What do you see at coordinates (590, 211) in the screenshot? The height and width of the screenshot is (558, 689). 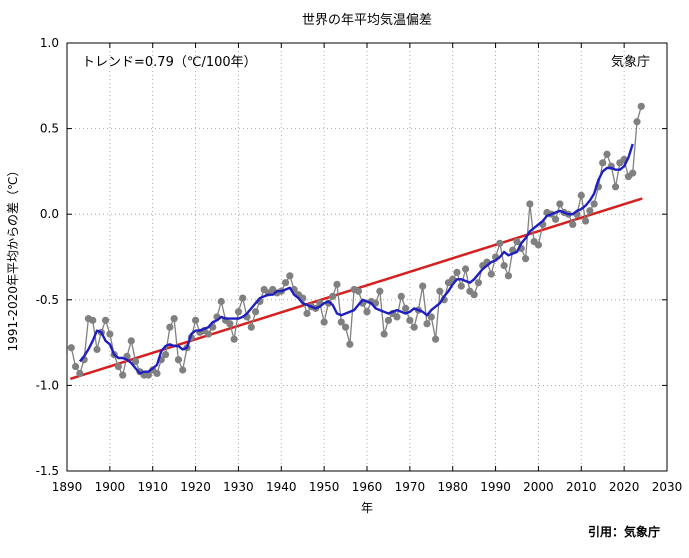 I see `annual-point-2012` at bounding box center [590, 211].